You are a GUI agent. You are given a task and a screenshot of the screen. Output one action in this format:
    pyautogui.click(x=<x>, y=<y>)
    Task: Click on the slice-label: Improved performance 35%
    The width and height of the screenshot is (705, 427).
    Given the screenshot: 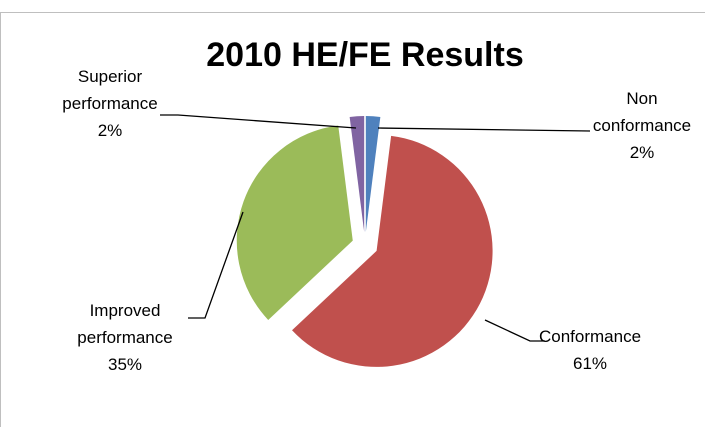 What is the action you would take?
    pyautogui.click(x=125, y=337)
    